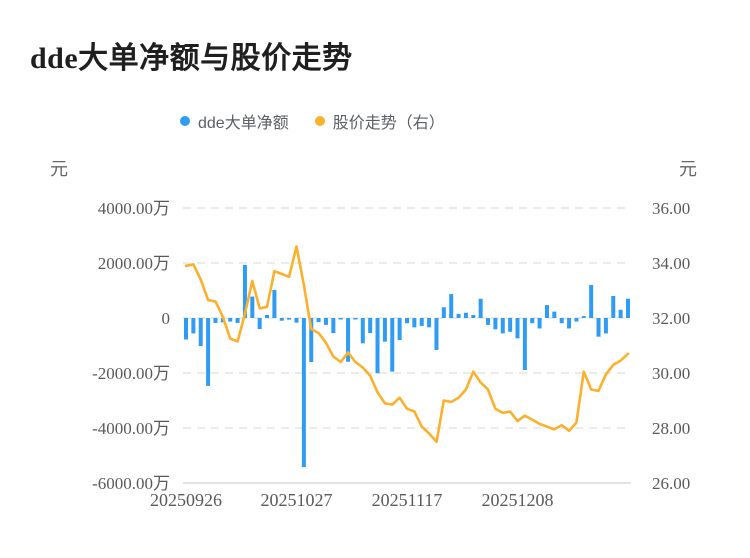  What do you see at coordinates (671, 428) in the screenshot?
I see `y-axis-tick-right: 28.00` at bounding box center [671, 428].